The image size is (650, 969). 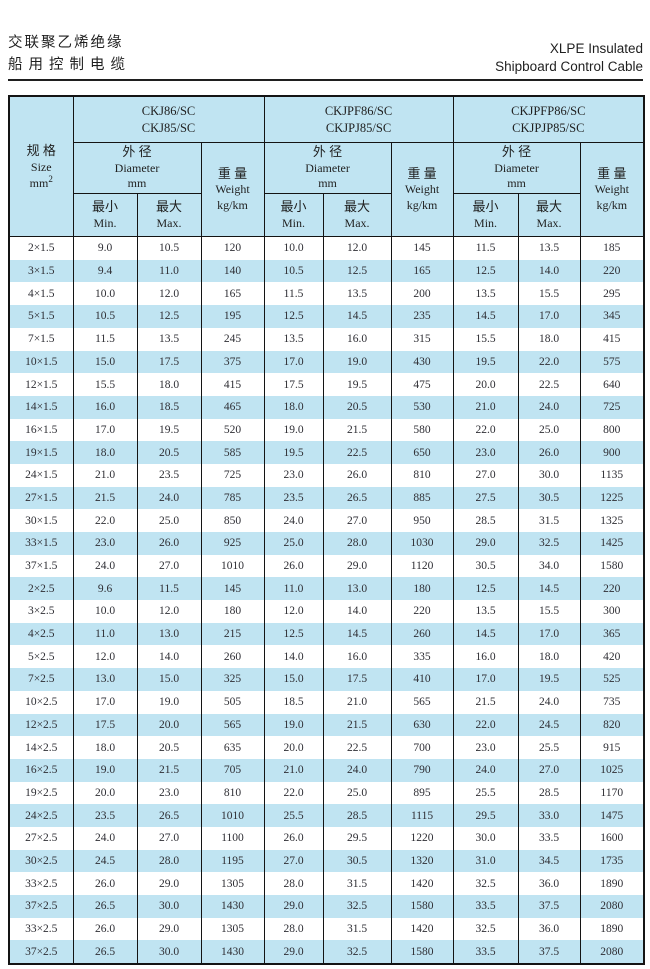 What do you see at coordinates (422, 725) in the screenshot?
I see `value-cell: 630` at bounding box center [422, 725].